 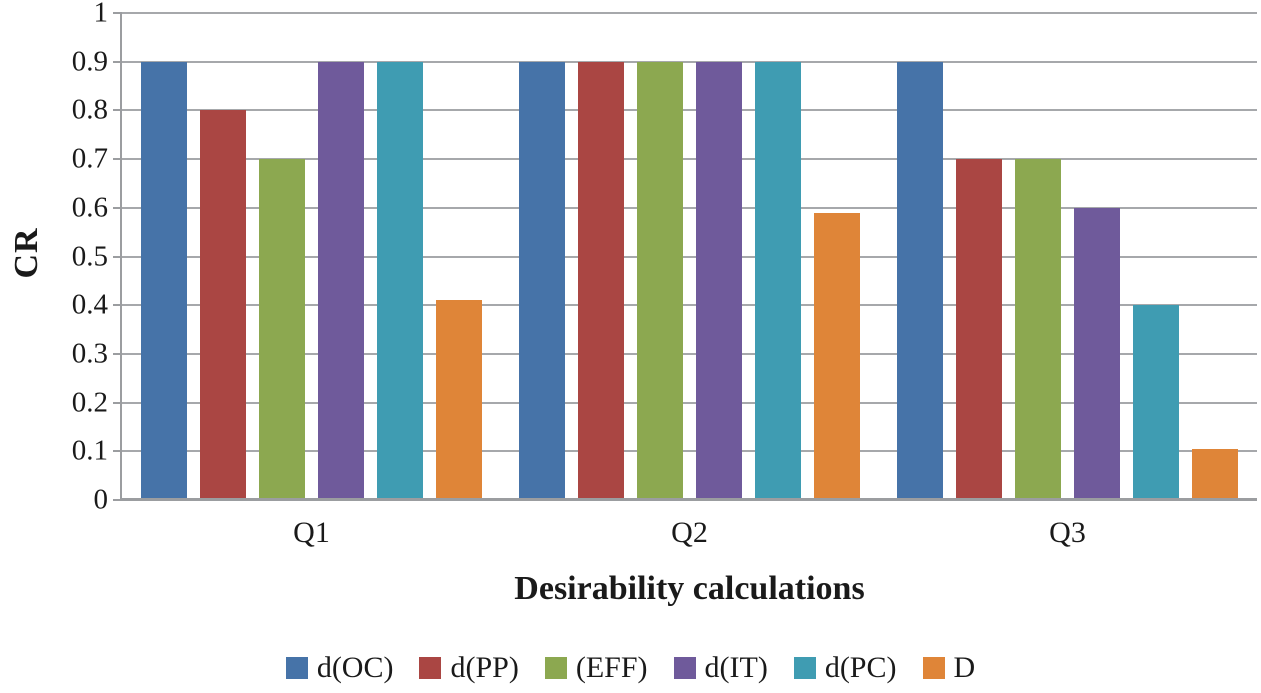 I want to click on legend: d(OC) d(PP) (EFF) d(IT) d(PC) D, so click(x=630, y=668).